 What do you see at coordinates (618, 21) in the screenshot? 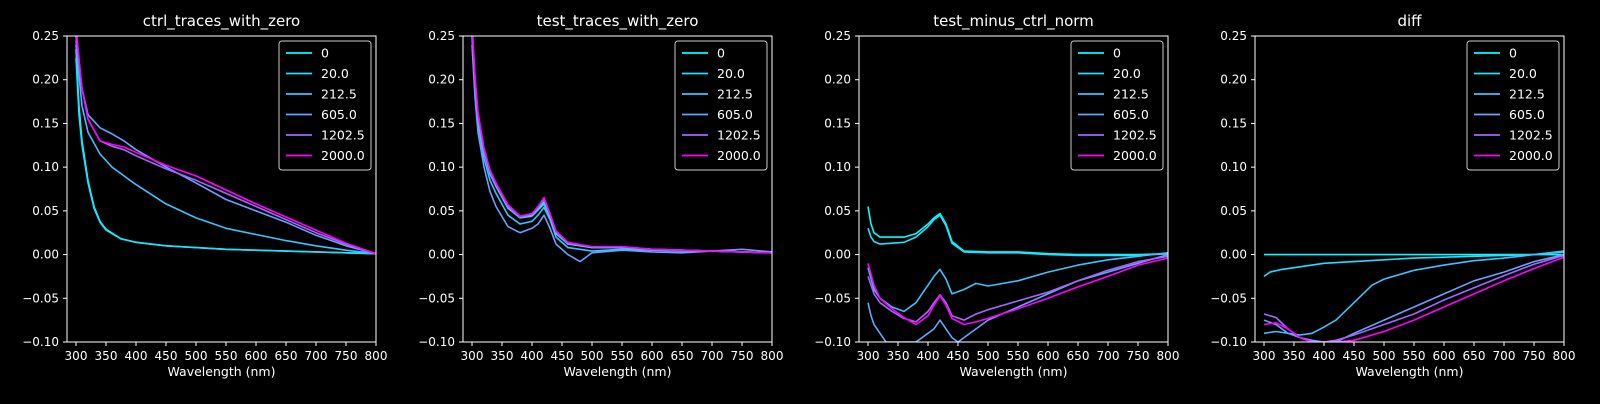
I see `chart-title: test_traces_with_zero` at bounding box center [618, 21].